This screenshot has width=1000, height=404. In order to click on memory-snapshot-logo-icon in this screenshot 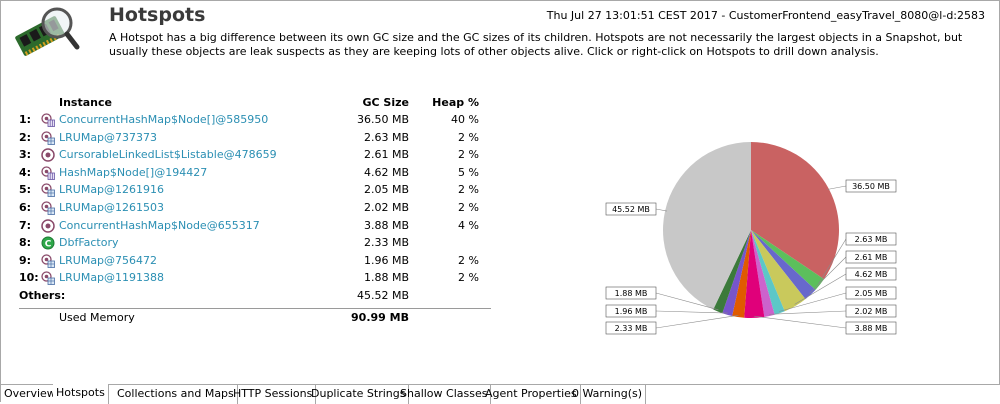, I will do `click(47, 31)`.